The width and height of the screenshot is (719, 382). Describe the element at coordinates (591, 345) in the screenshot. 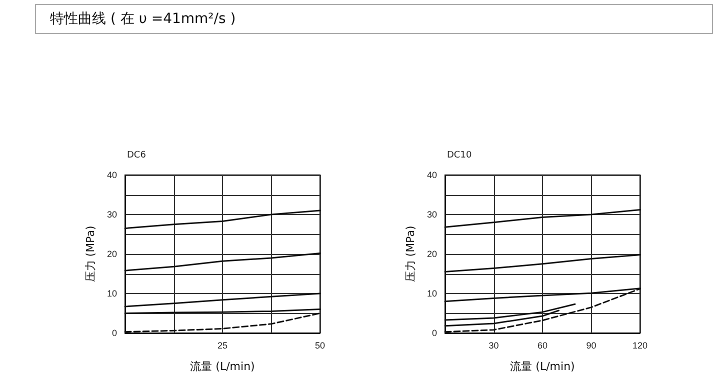

I see `x-tick-label: 90` at that location.